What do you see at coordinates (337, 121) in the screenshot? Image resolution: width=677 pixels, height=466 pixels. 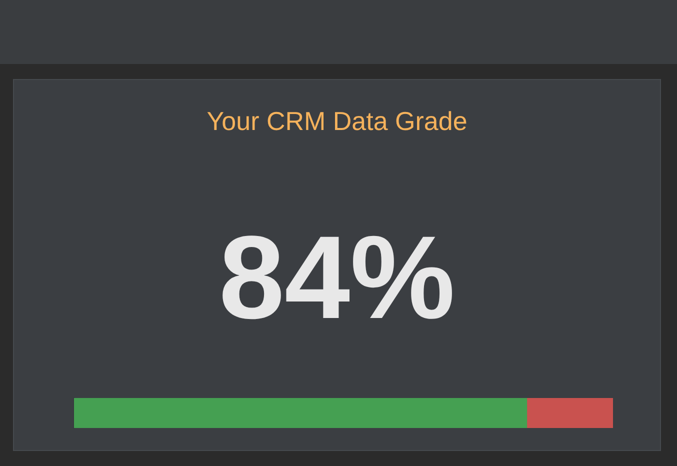 I see `chart-title: Your CRM Data Grade` at bounding box center [337, 121].